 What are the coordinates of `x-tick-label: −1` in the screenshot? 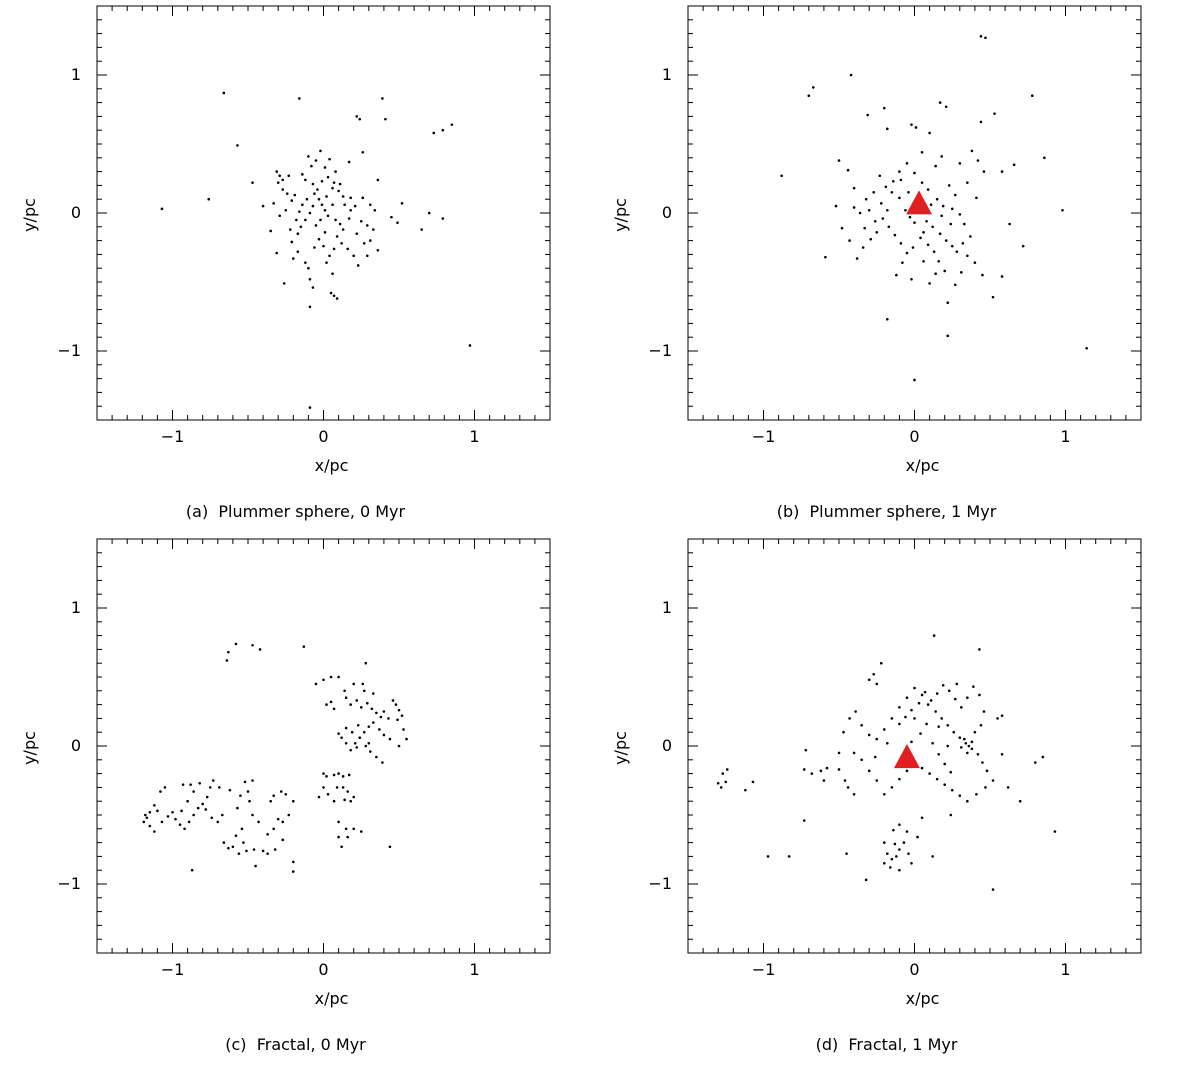 It's located at (173, 969).